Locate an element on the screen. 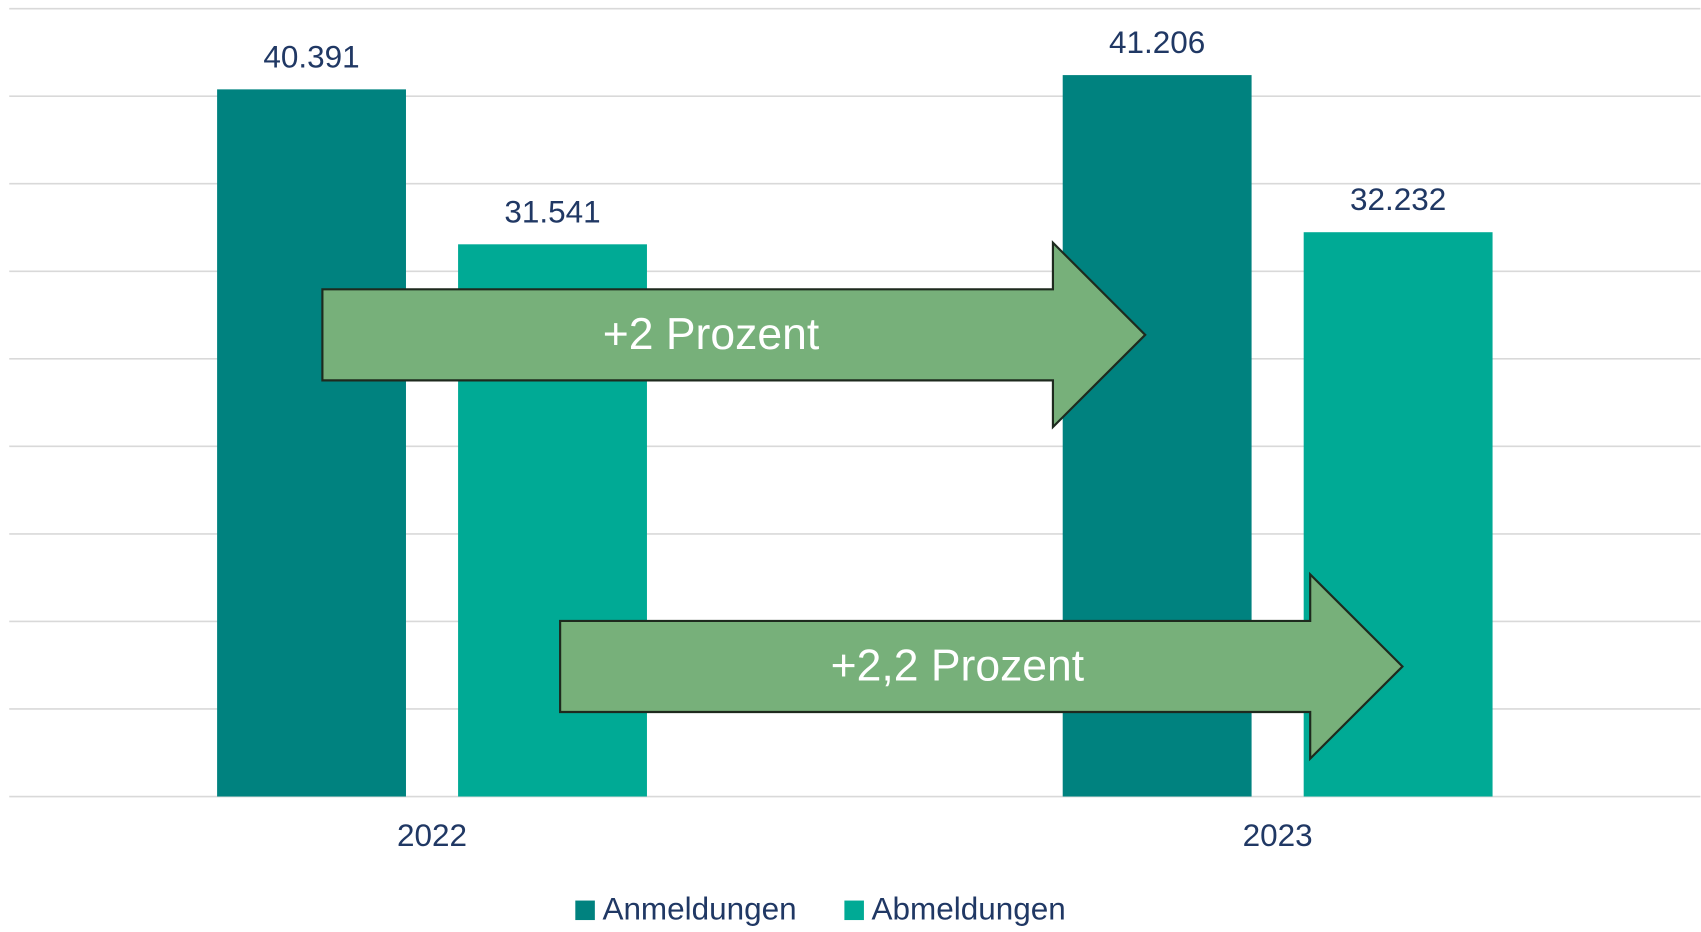 The height and width of the screenshot is (932, 1701). data-label: 31.541 is located at coordinates (552, 211).